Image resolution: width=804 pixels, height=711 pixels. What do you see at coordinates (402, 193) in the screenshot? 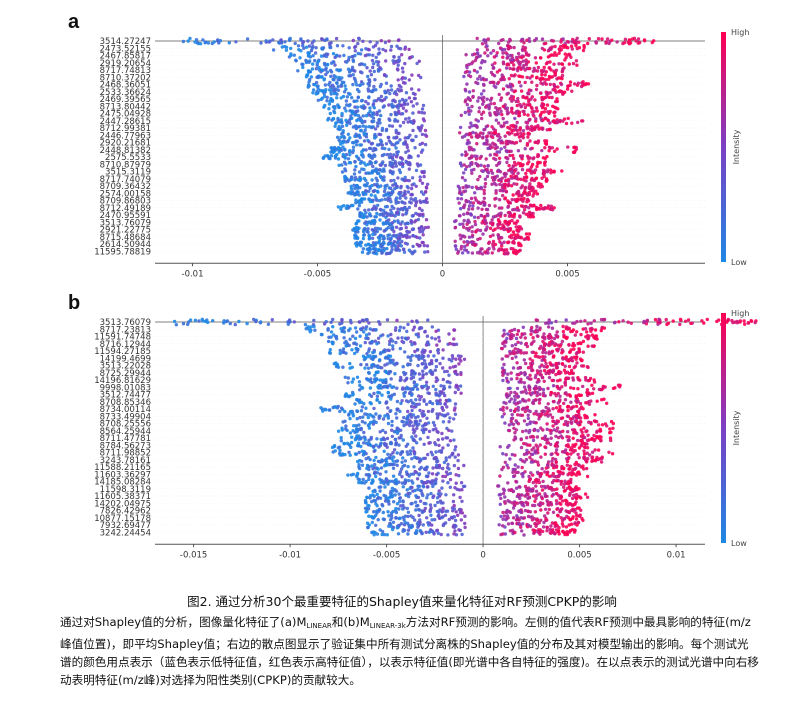
I see `feature-row: 2574.00158` at bounding box center [402, 193].